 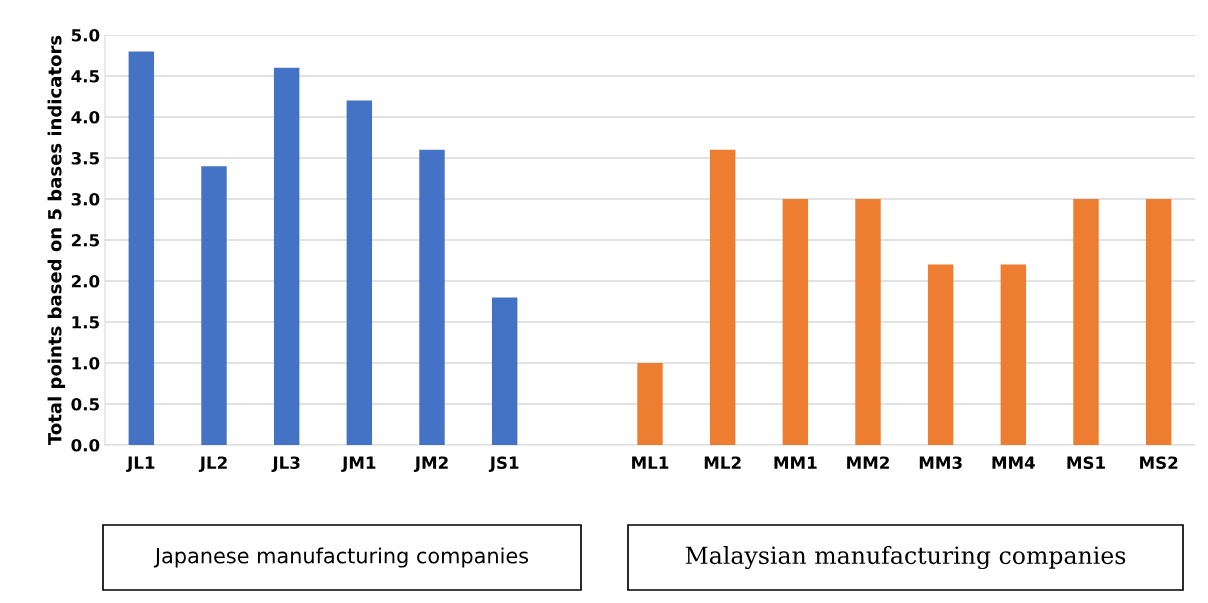 What do you see at coordinates (940, 463) in the screenshot?
I see `x-tick-label: MM3` at bounding box center [940, 463].